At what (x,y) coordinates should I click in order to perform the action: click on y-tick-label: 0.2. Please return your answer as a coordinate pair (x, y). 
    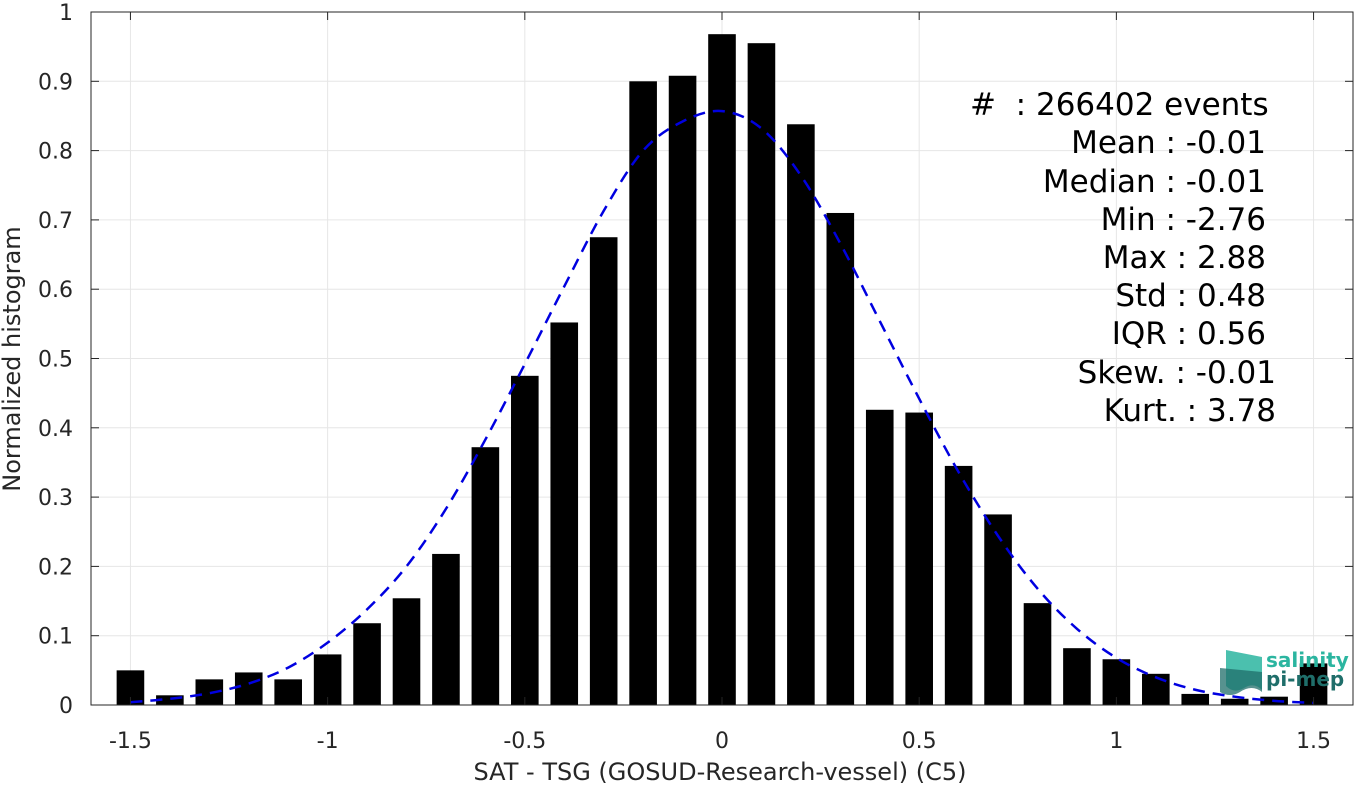
    Looking at the image, I should click on (55, 567).